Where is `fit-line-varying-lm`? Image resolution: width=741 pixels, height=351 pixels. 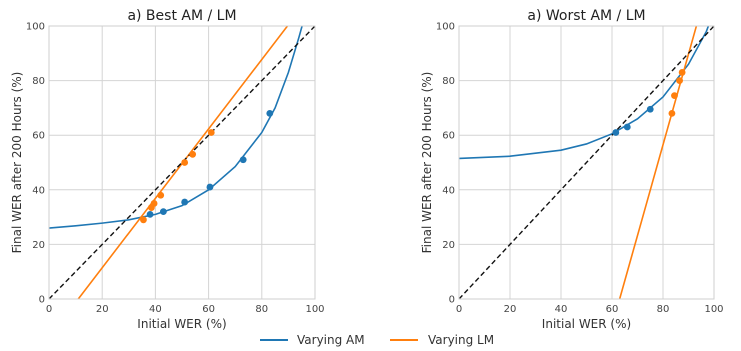 fit-line-varying-lm is located at coordinates (658, 162).